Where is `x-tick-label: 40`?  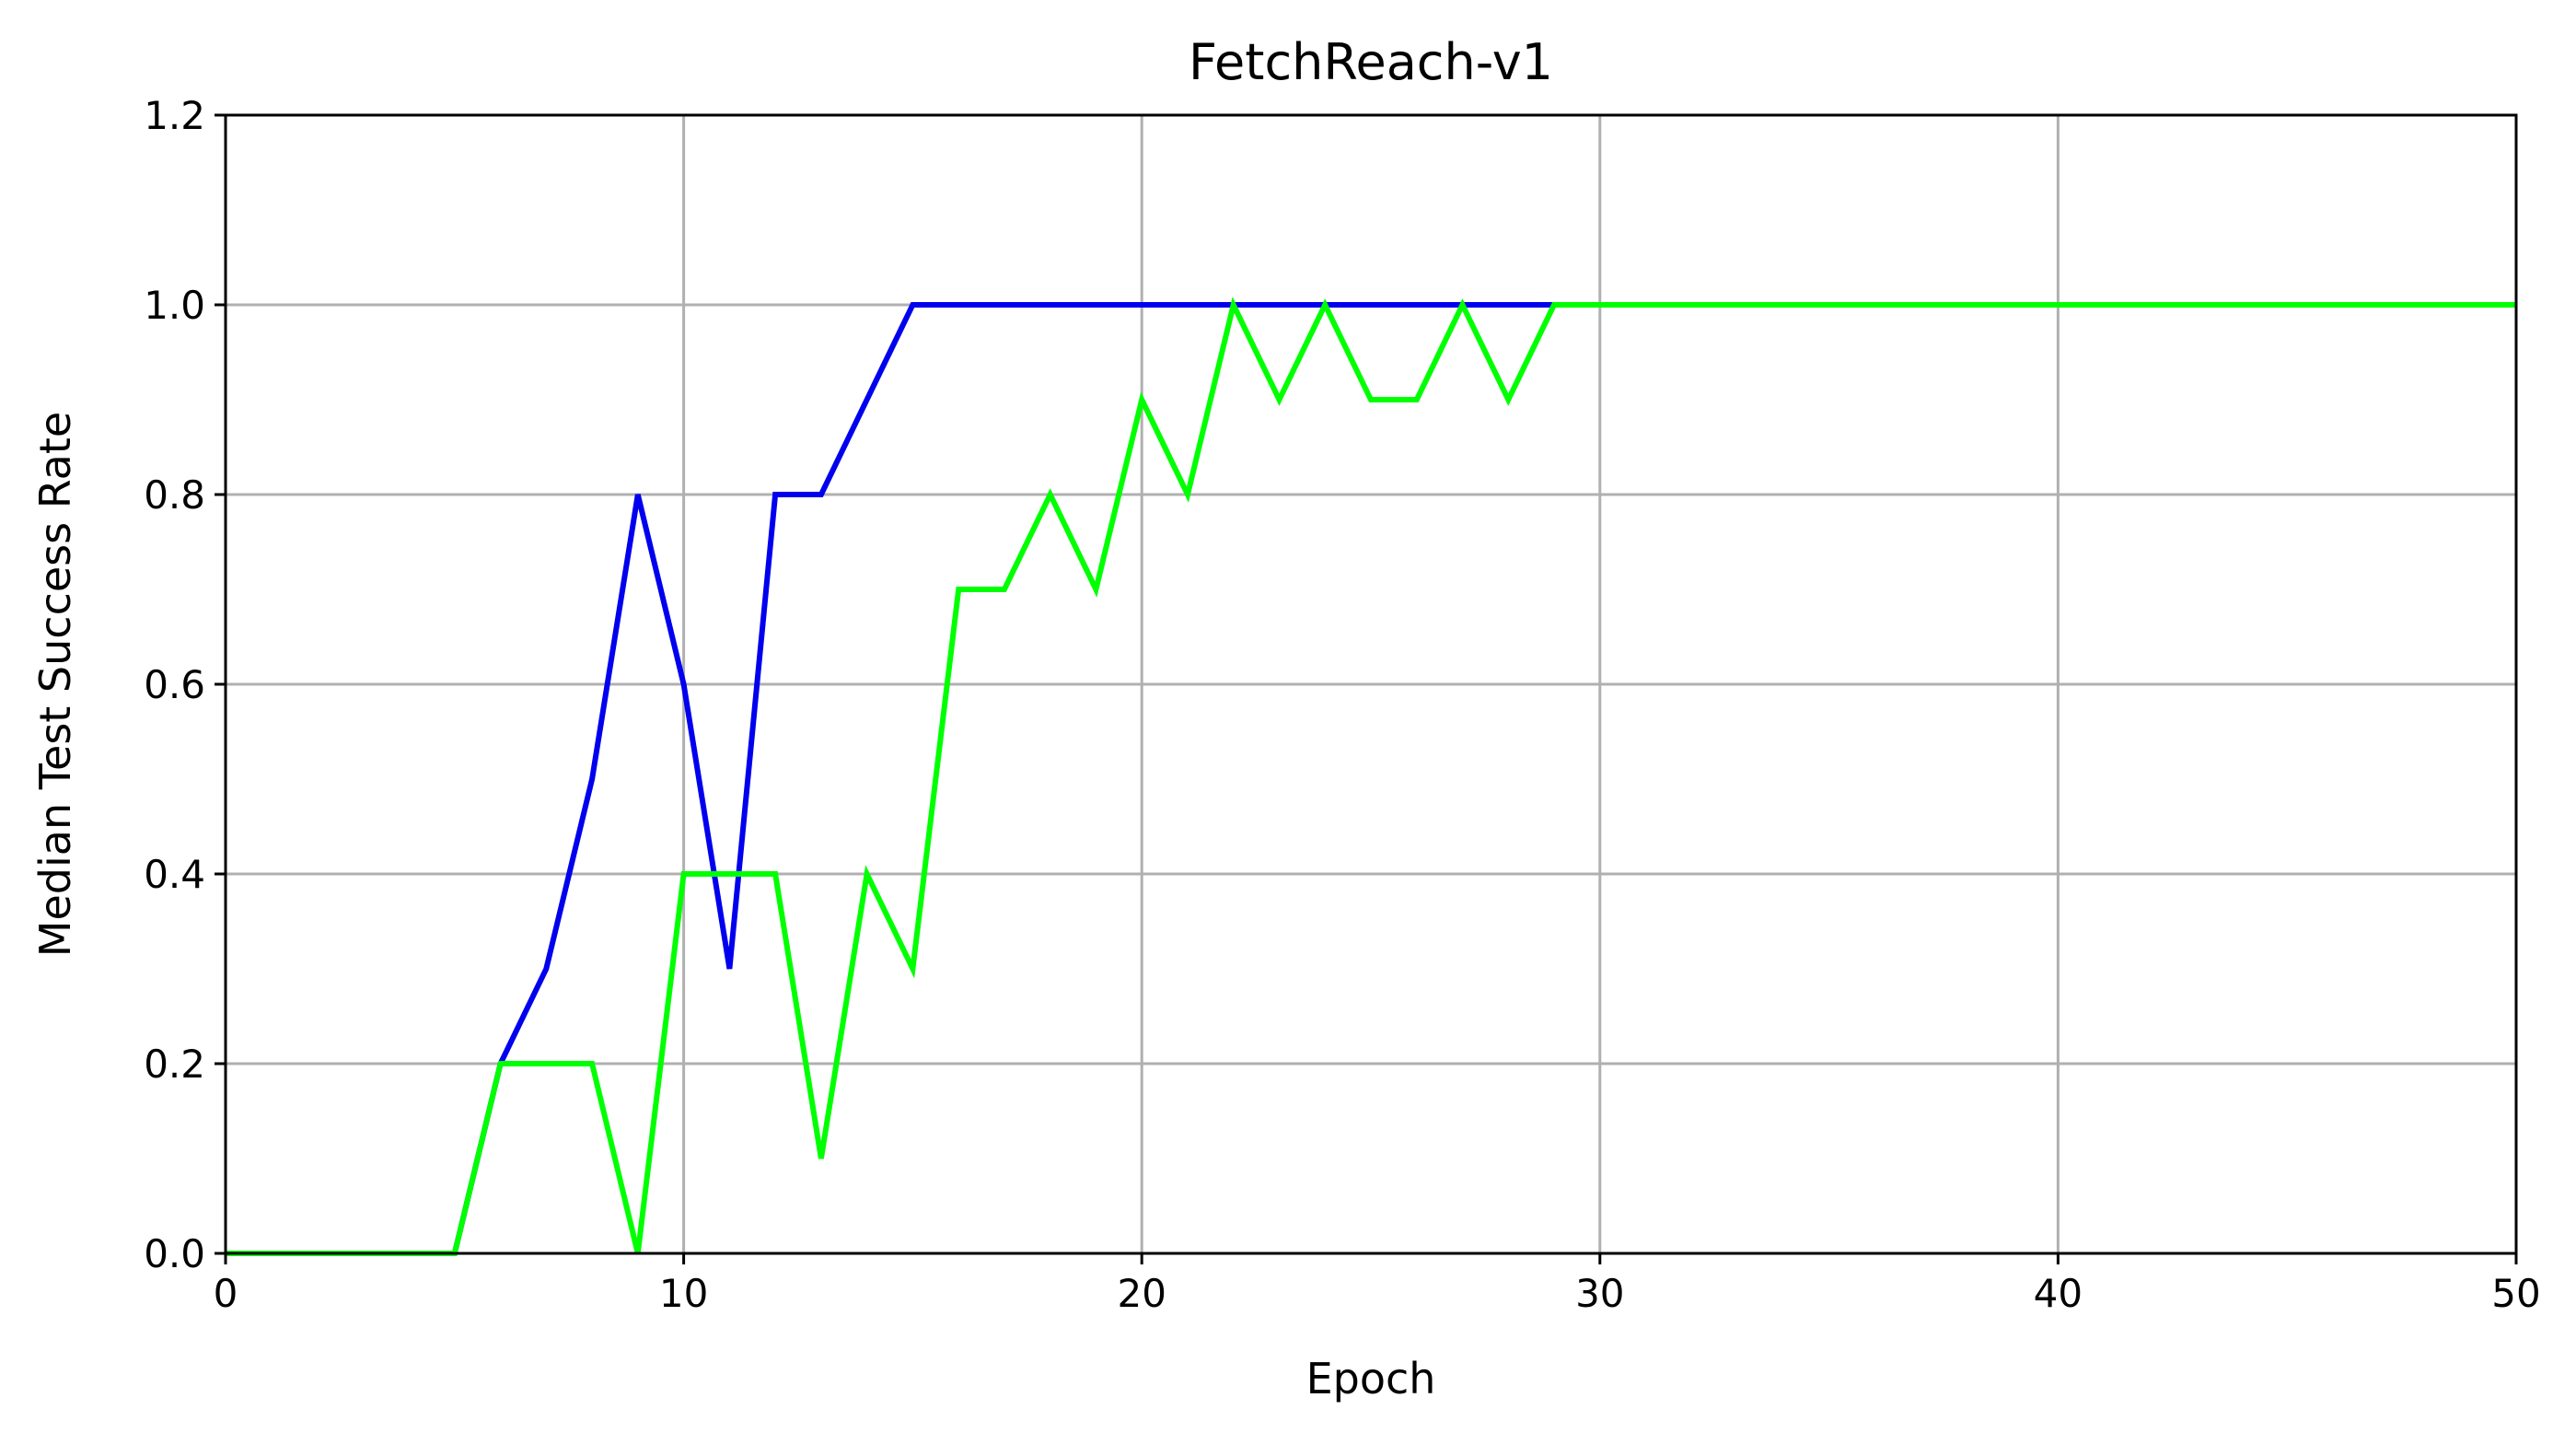 x-tick-label: 40 is located at coordinates (2058, 1293).